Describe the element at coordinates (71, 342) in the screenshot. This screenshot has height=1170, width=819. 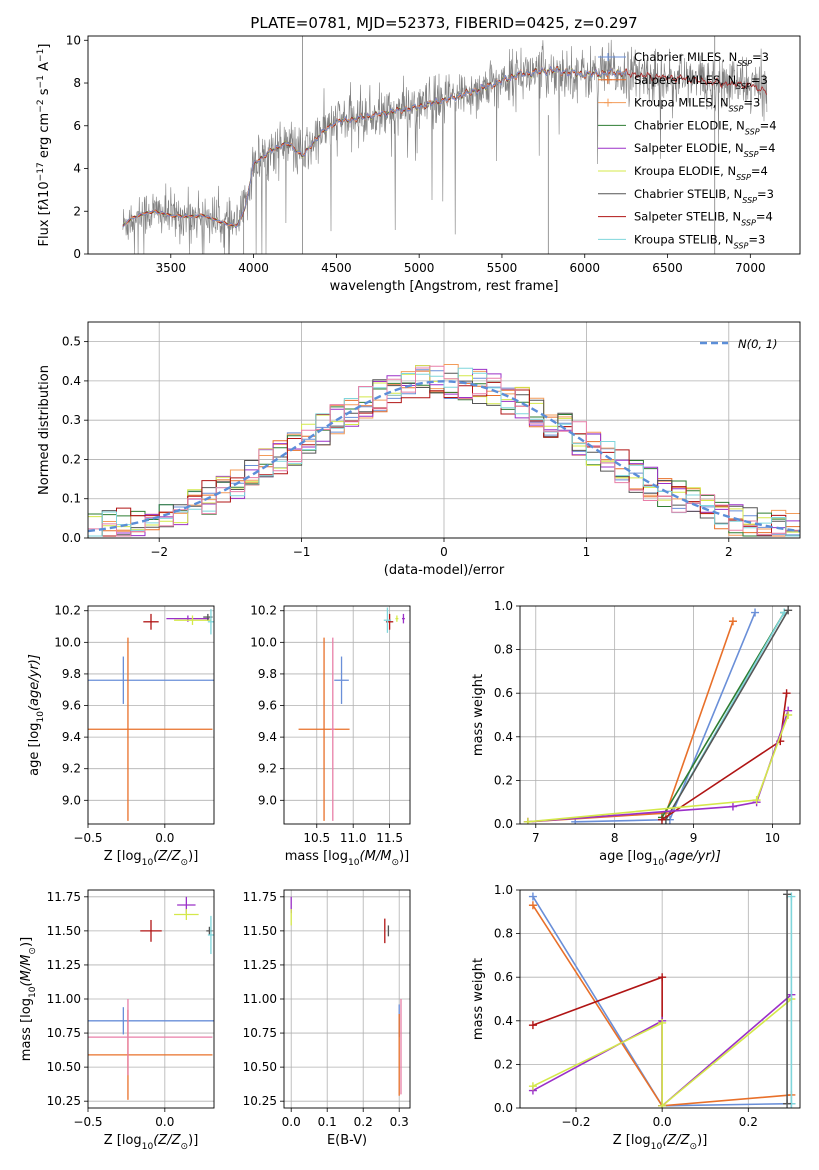
I see `y-tick-label: 0.5` at that location.